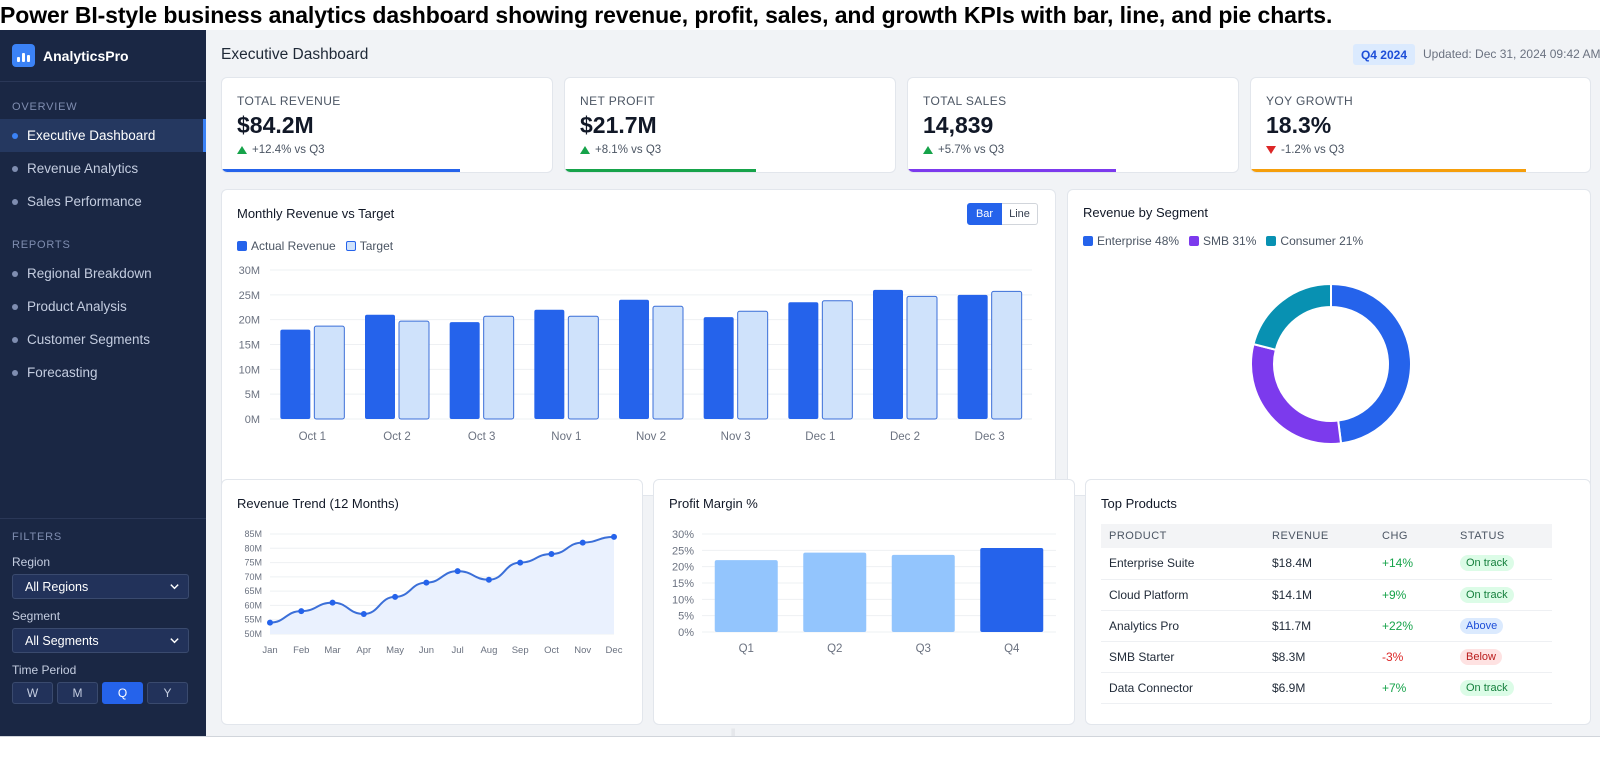 This screenshot has width=1600, height=769. Describe the element at coordinates (442, 579) in the screenshot. I see `trend-line` at that location.